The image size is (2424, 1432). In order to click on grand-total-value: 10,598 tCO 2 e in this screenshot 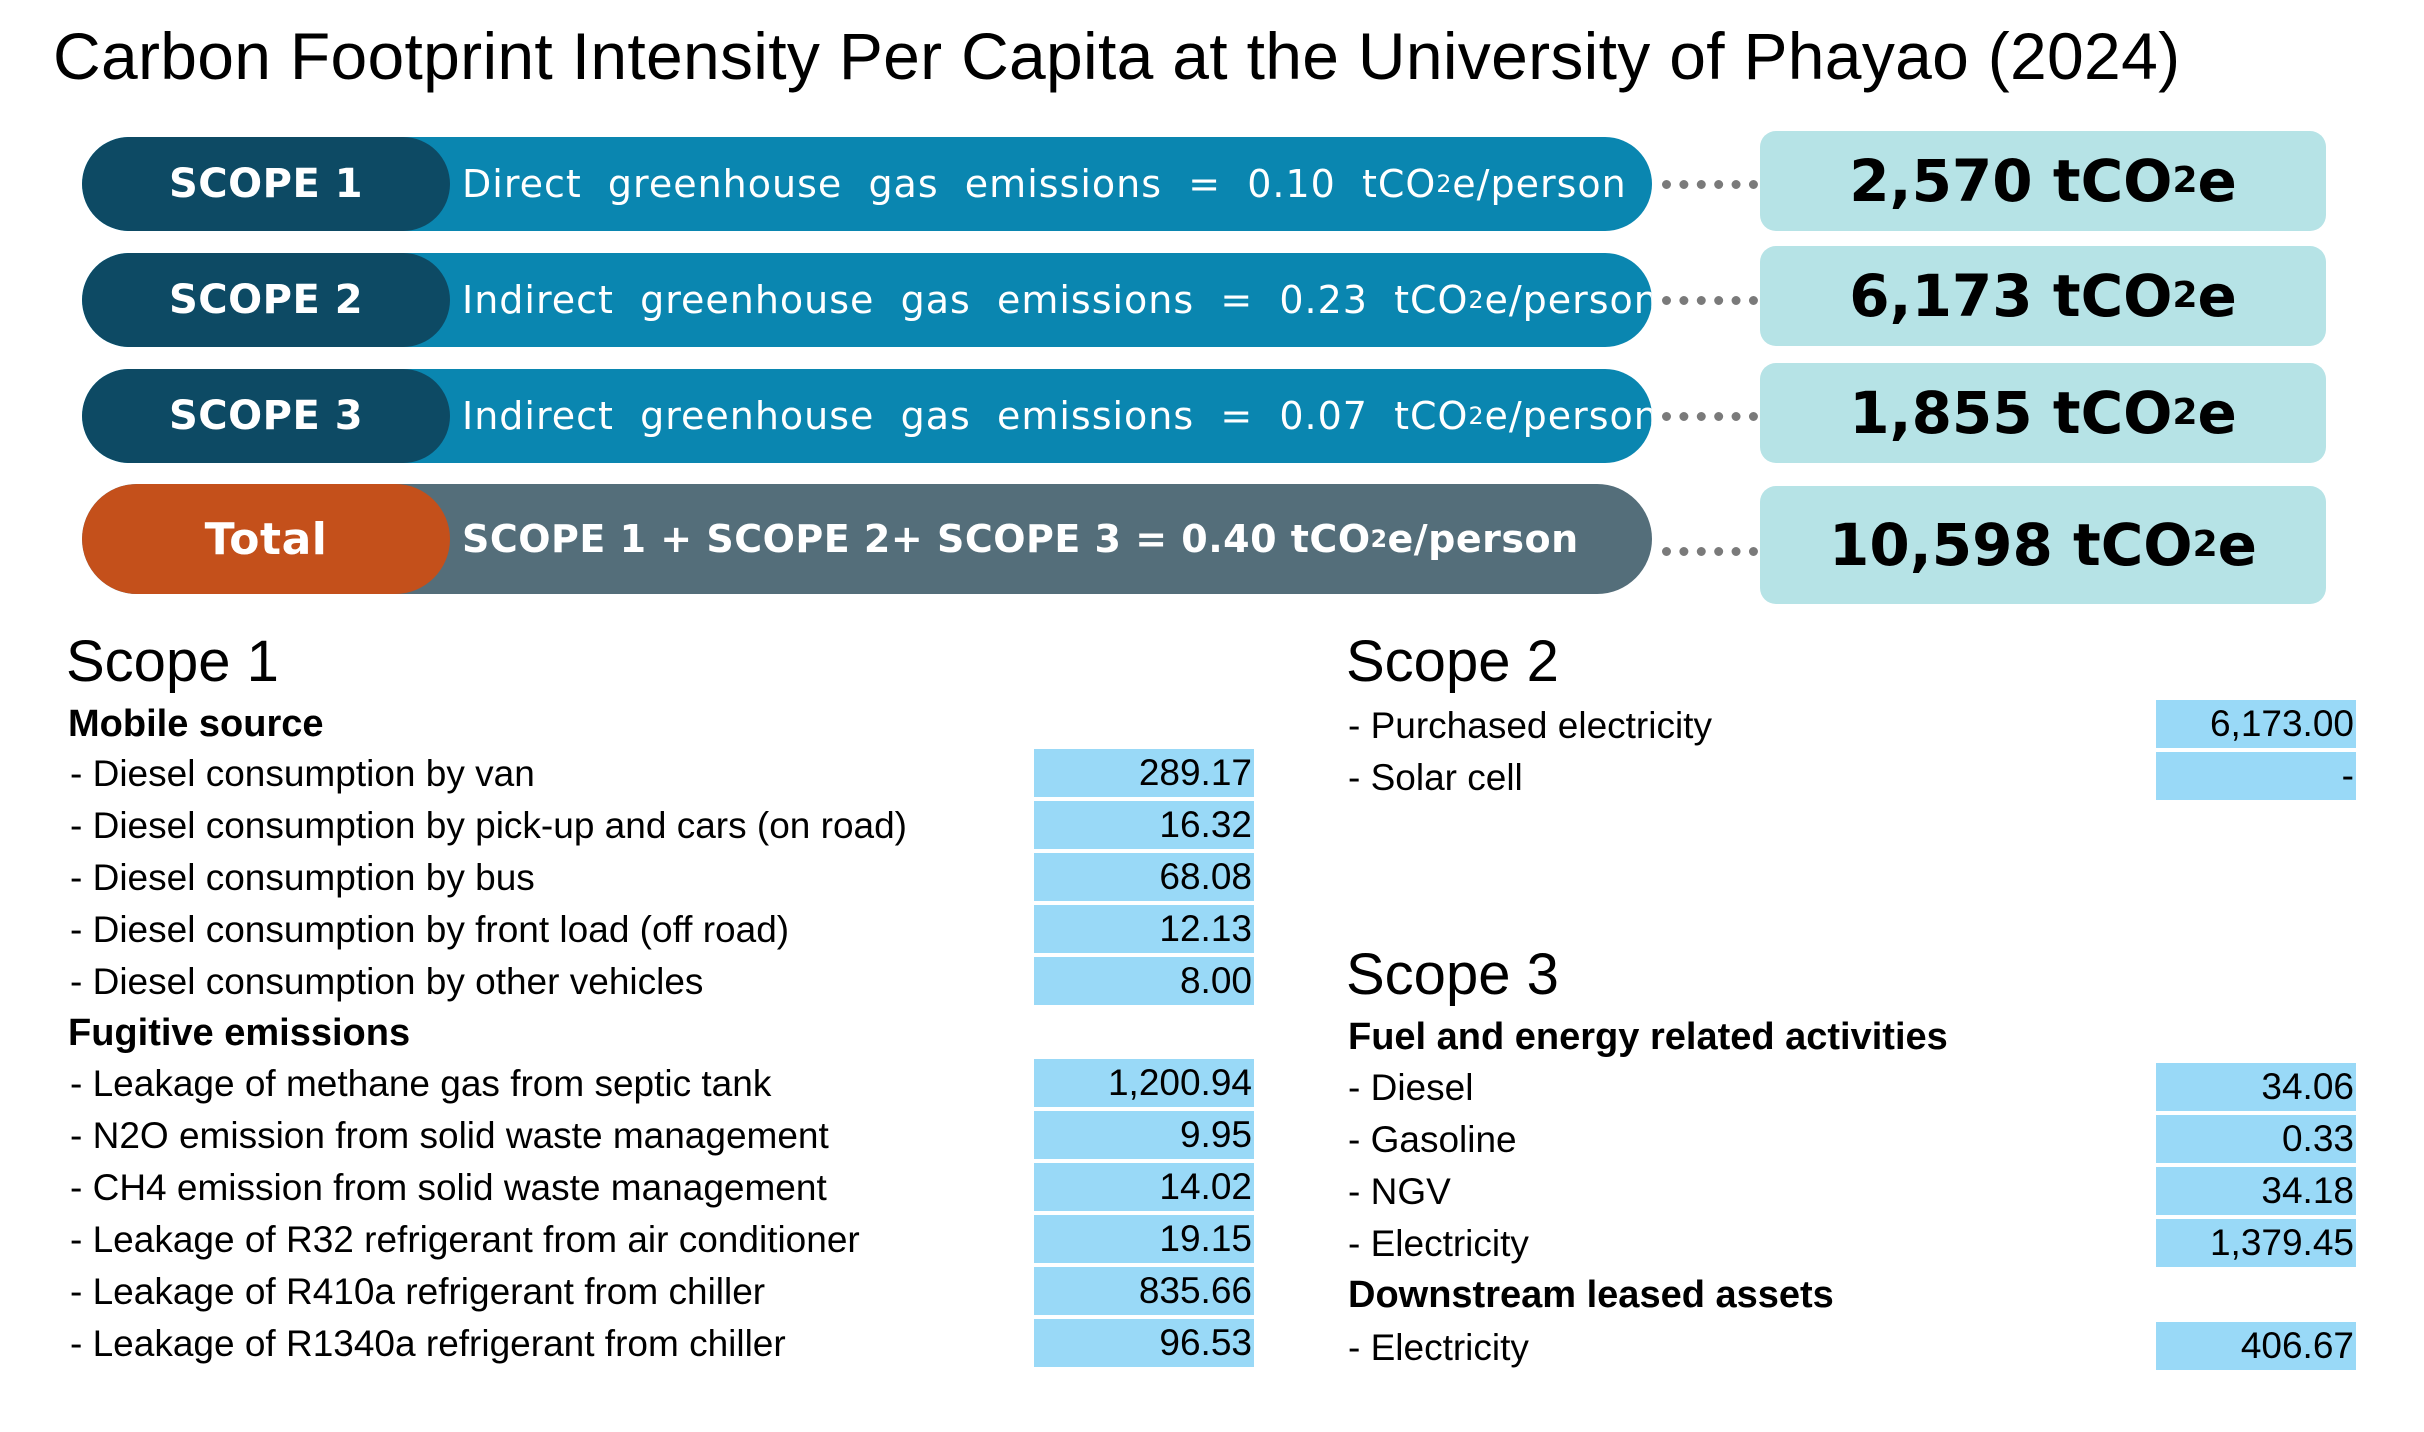, I will do `click(2043, 545)`.